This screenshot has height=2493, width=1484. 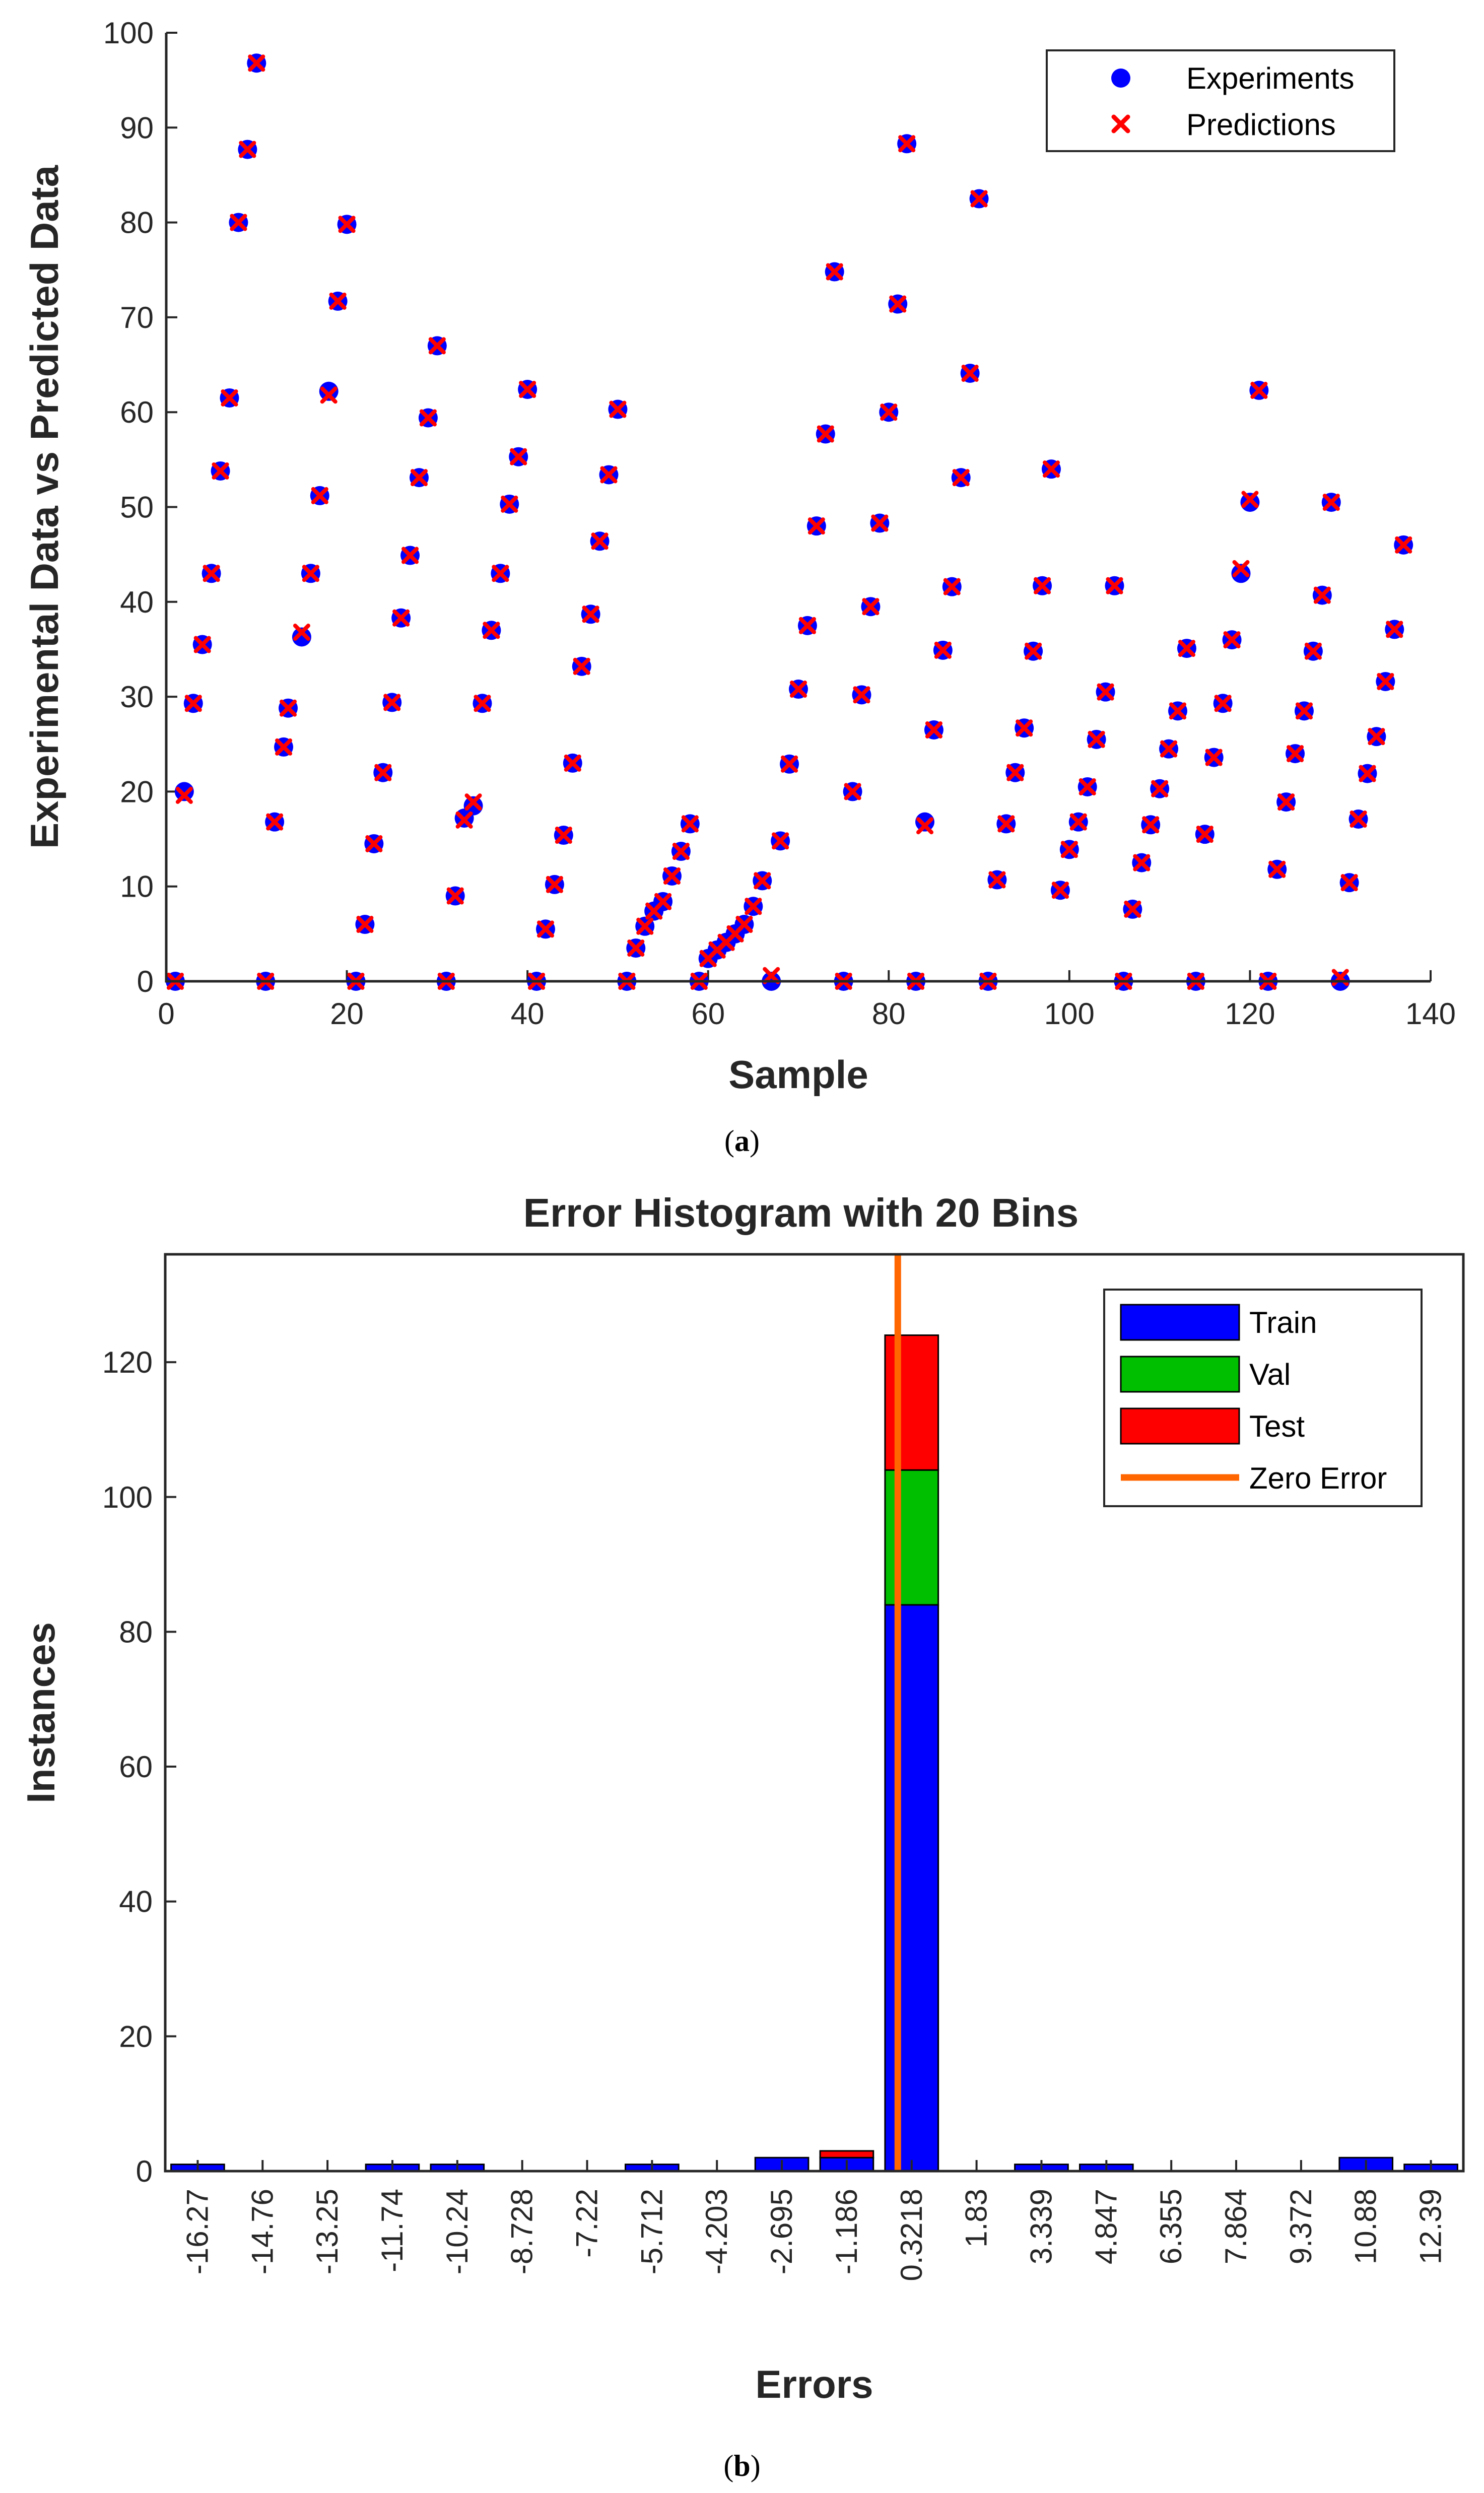 I want to click on b-x-tick-label: 7.864, so click(x=1236, y=2226).